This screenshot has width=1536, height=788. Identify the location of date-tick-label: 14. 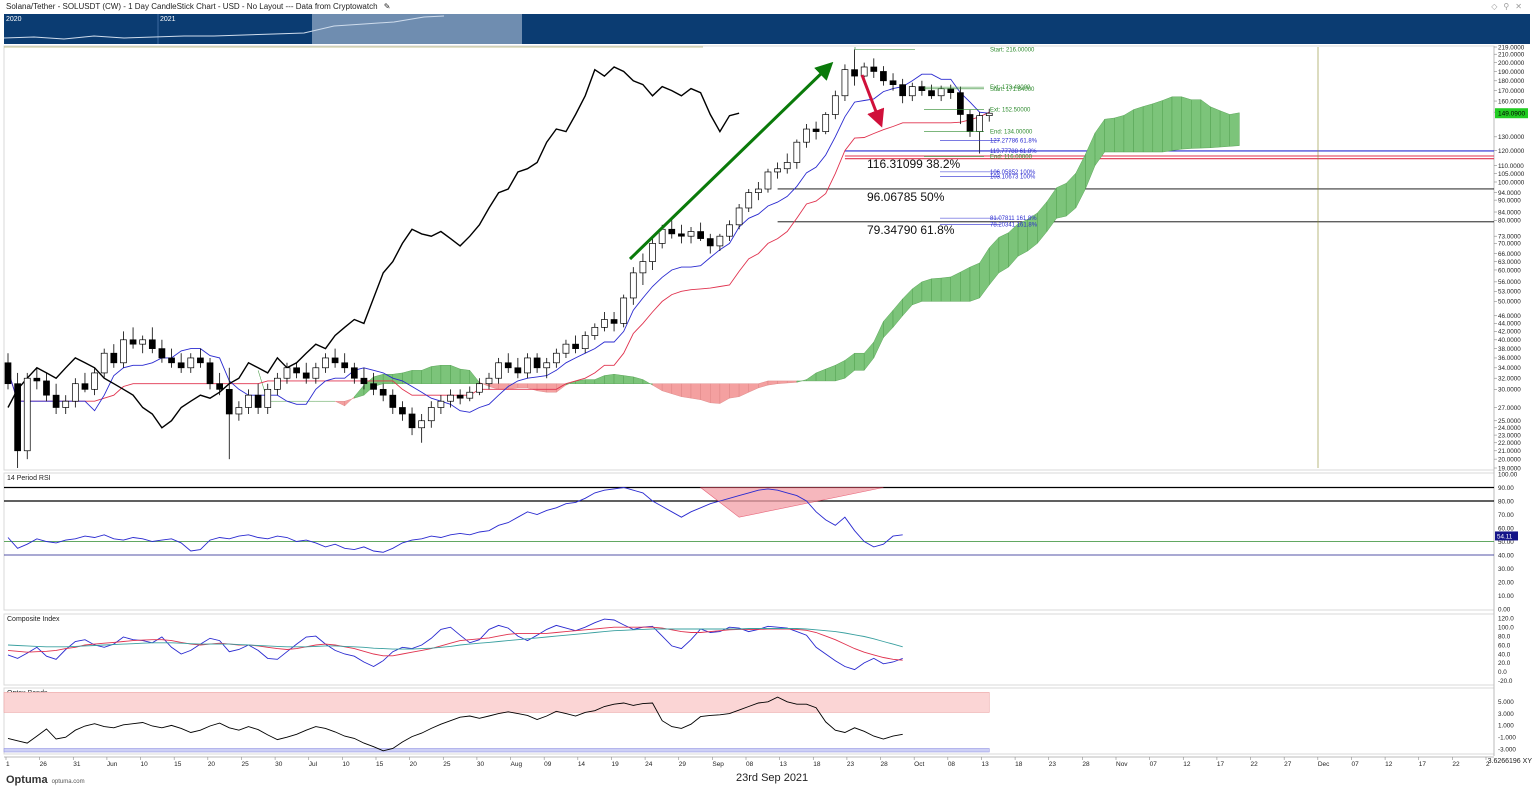
(582, 764).